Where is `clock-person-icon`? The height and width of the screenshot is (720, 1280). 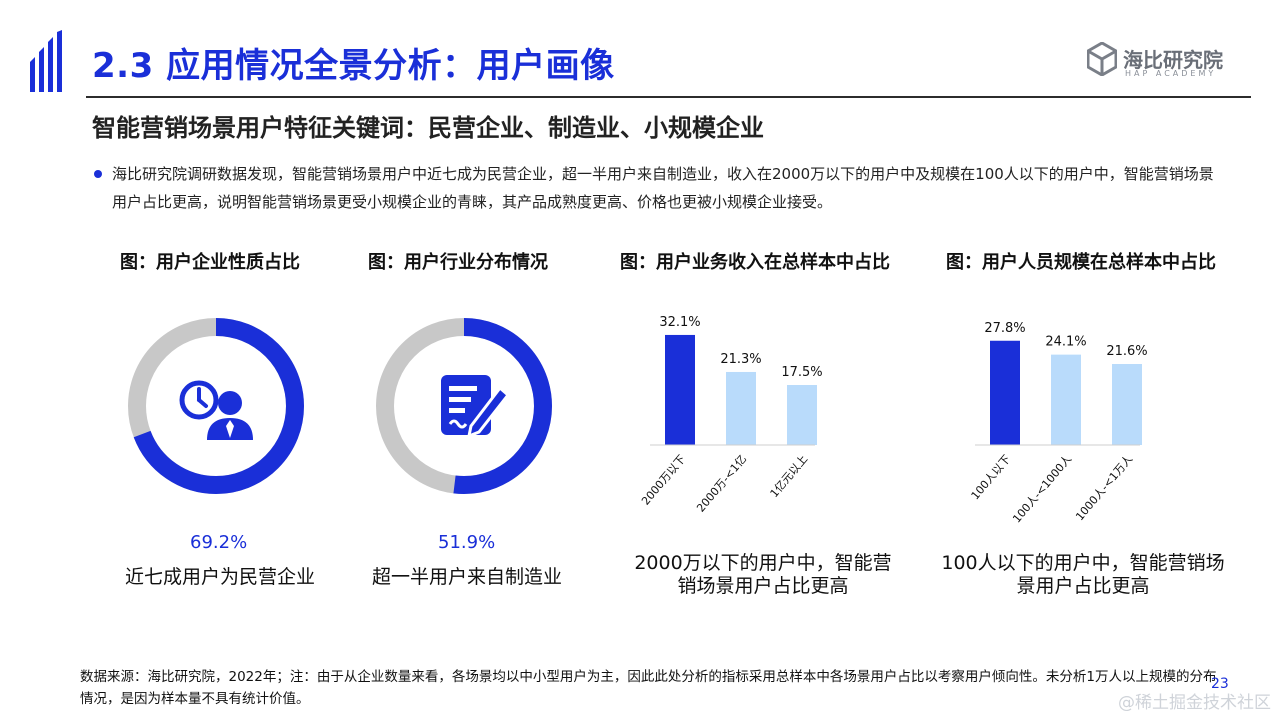 clock-person-icon is located at coordinates (216, 410).